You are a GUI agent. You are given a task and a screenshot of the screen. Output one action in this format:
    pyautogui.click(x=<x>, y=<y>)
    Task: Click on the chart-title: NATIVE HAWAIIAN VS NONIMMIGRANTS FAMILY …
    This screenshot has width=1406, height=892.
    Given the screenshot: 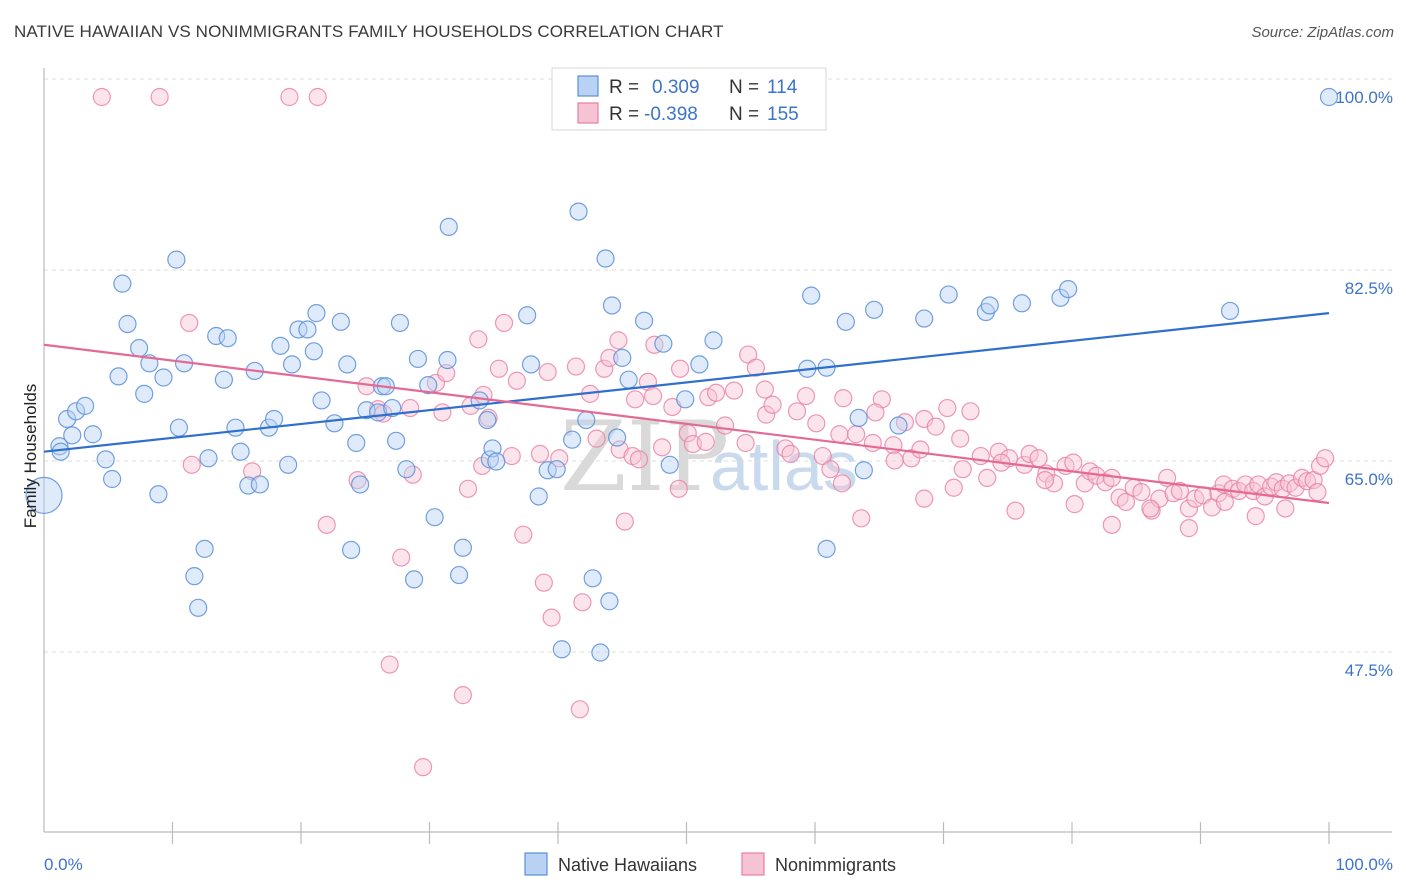 What is the action you would take?
    pyautogui.click(x=369, y=31)
    